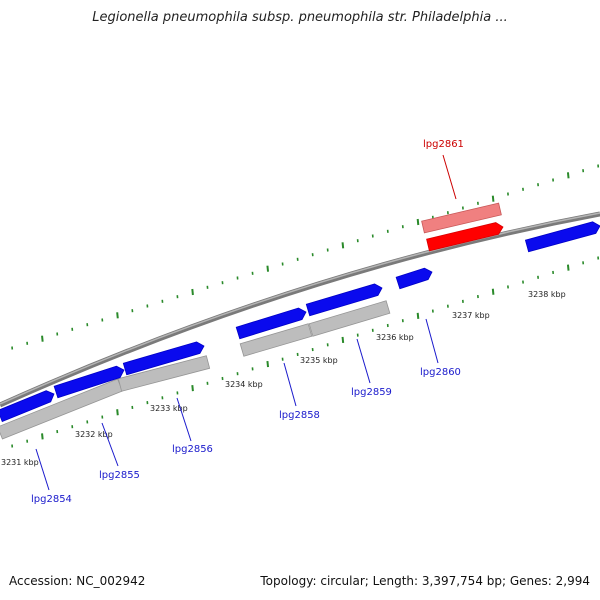 The height and width of the screenshot is (600, 600). What do you see at coordinates (371, 392) in the screenshot?
I see `gene-label: lpg2859` at bounding box center [371, 392].